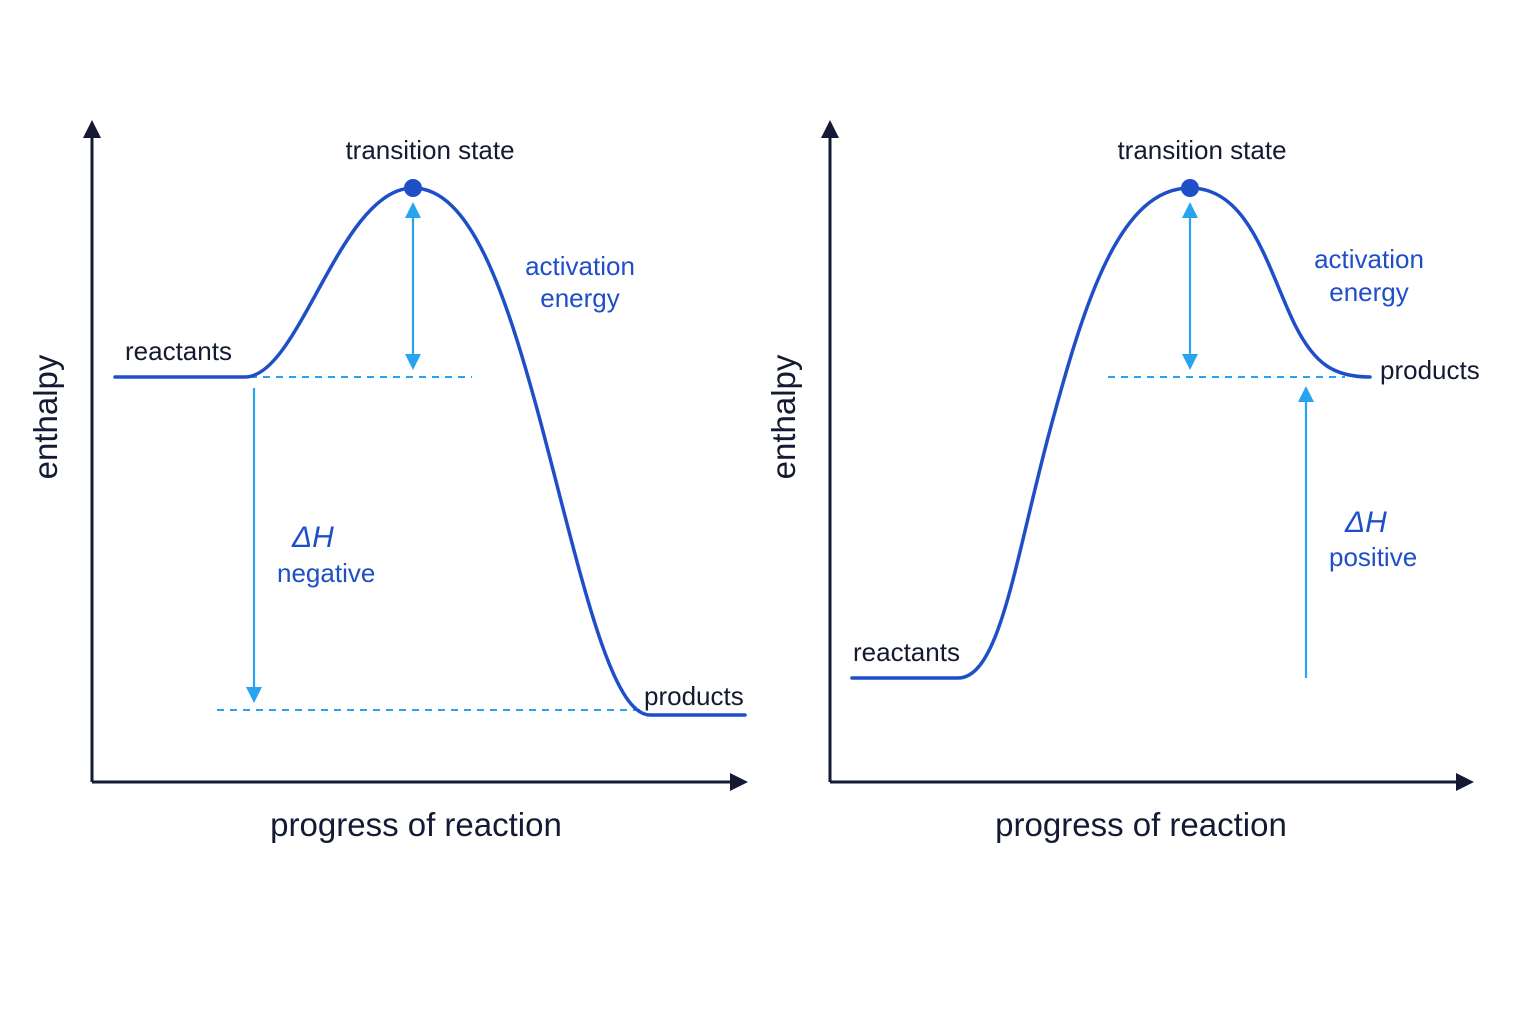  I want to click on delta-h-sign-label: positive, so click(1373, 557).